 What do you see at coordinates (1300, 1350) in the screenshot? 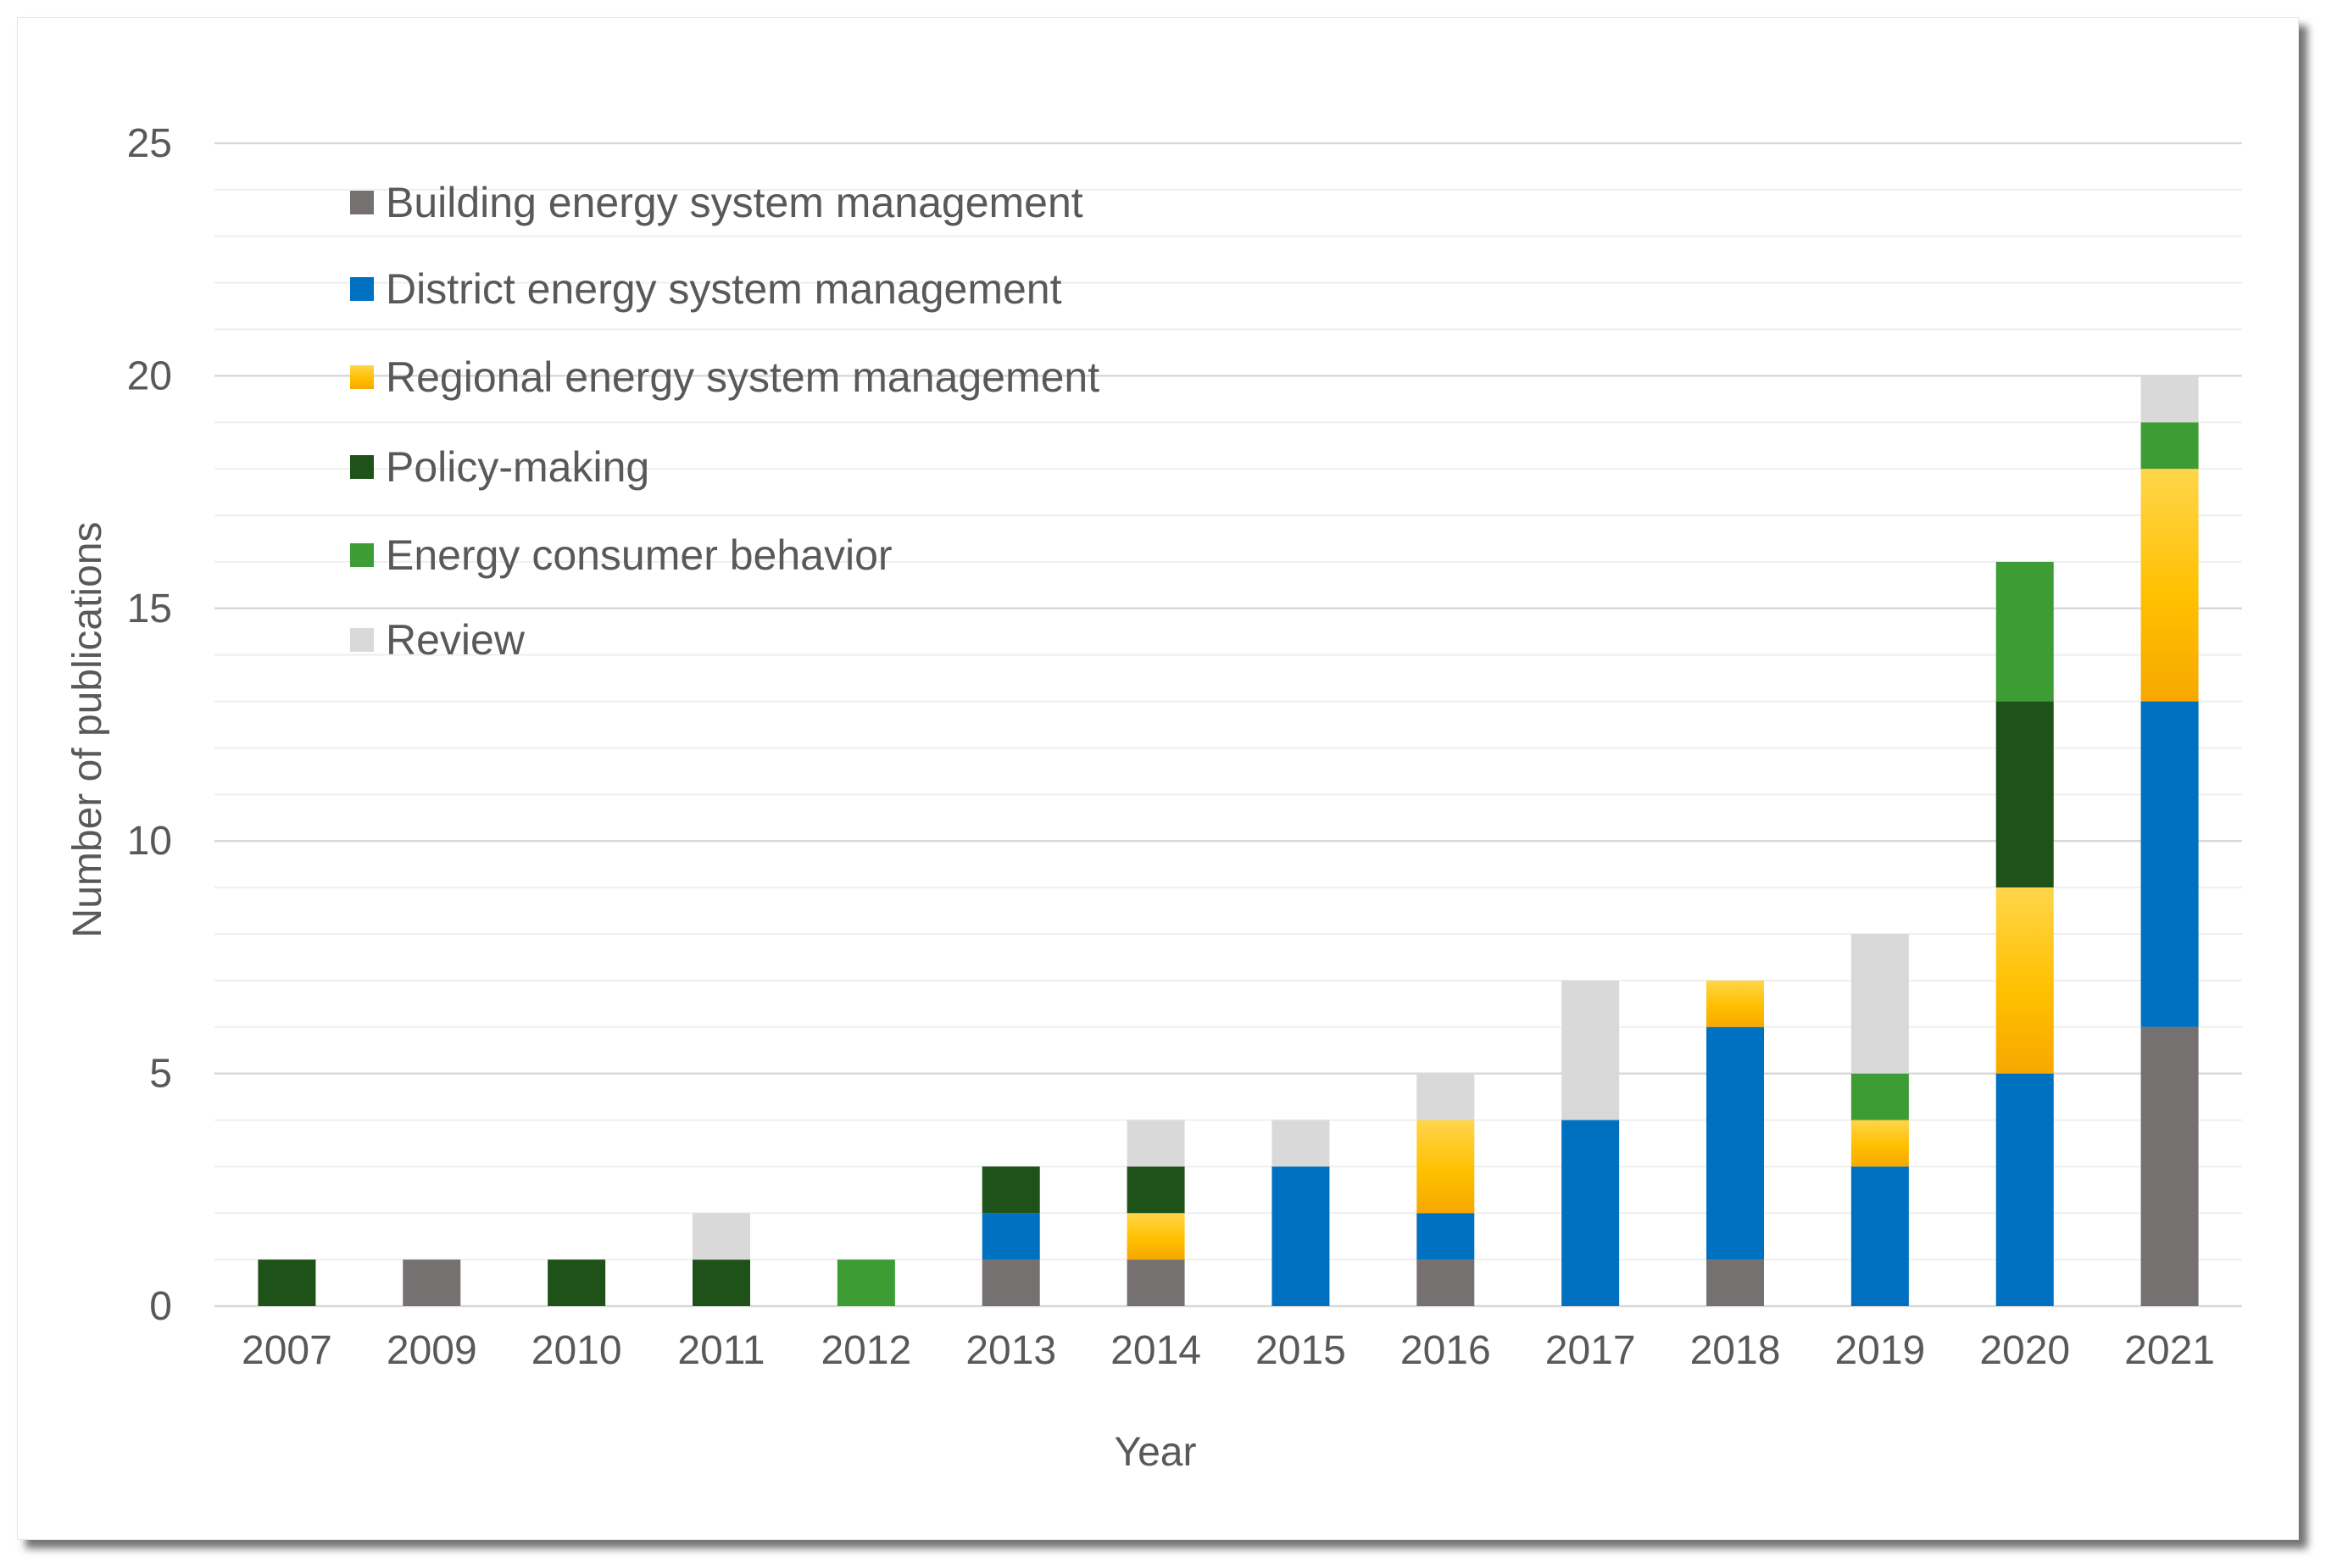
I see `x-tick-label: 2015` at bounding box center [1300, 1350].